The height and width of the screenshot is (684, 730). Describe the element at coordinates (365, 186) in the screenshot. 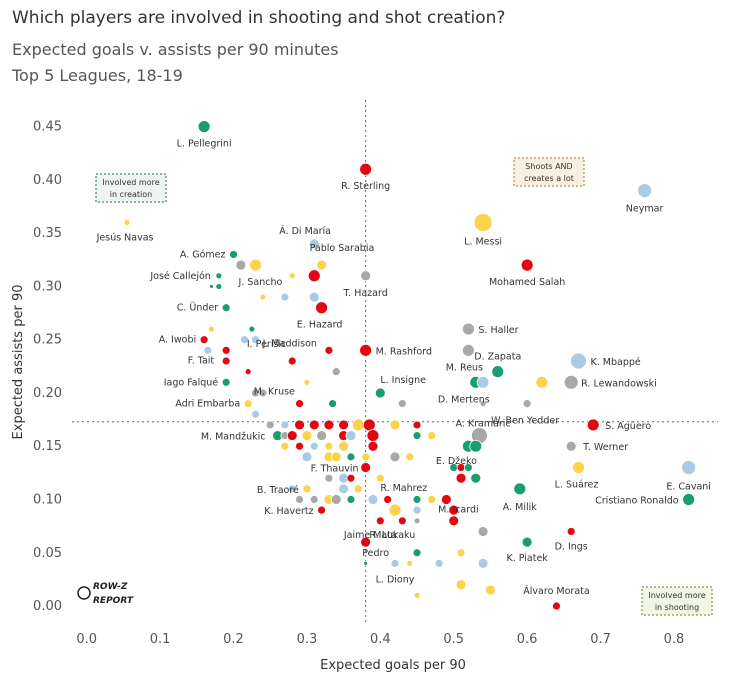

I see `point-label: R. Sterling` at that location.